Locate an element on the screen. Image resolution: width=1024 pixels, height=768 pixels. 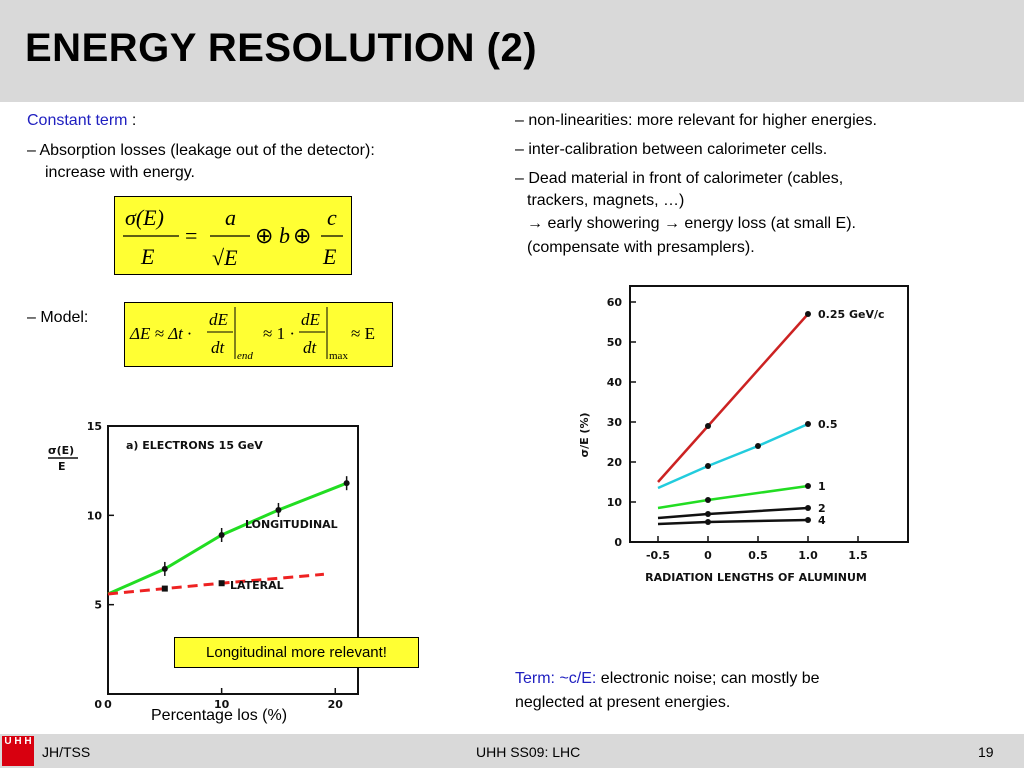
c2-series-line is located at coordinates (733, 456).